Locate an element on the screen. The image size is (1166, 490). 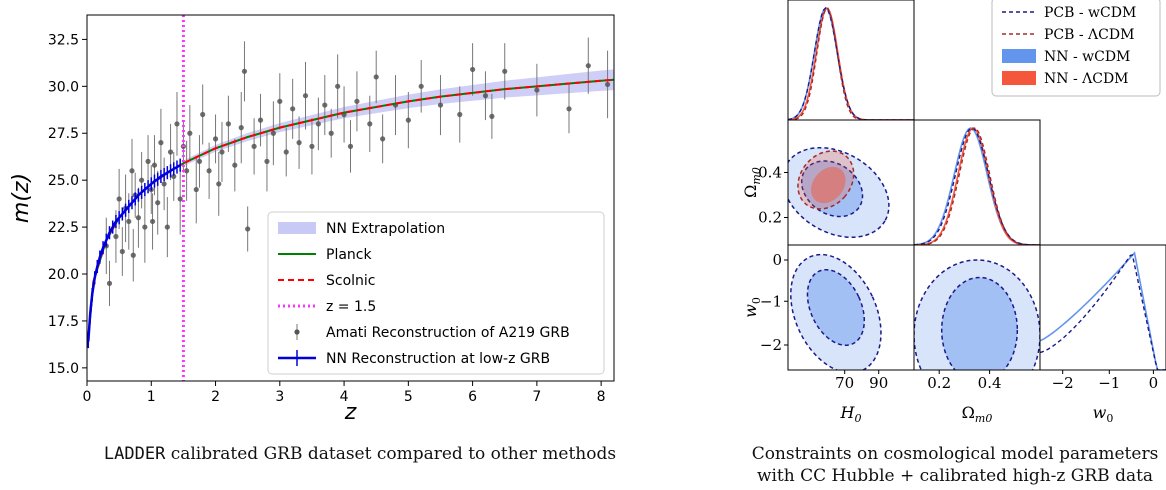
corner-legend-label: NN - wCDM is located at coordinates (1087, 57).